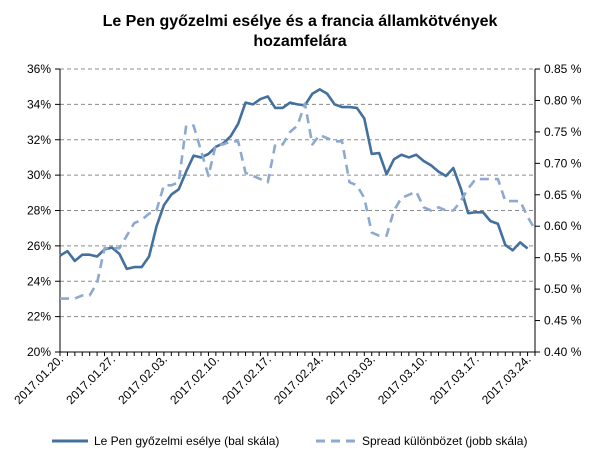 The image size is (600, 460). I want to click on right-tick-label-8: 0.80 %, so click(563, 100).